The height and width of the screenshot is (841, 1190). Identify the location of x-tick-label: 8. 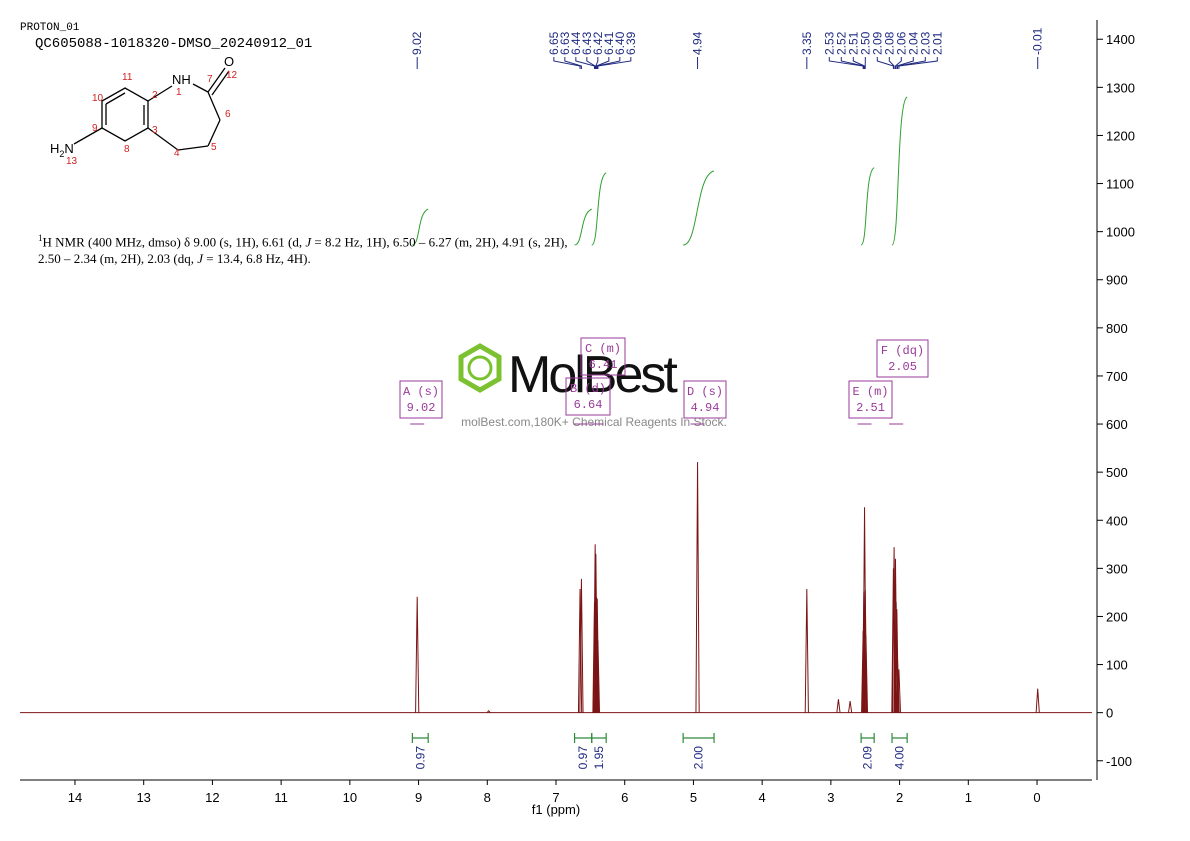
(487, 797).